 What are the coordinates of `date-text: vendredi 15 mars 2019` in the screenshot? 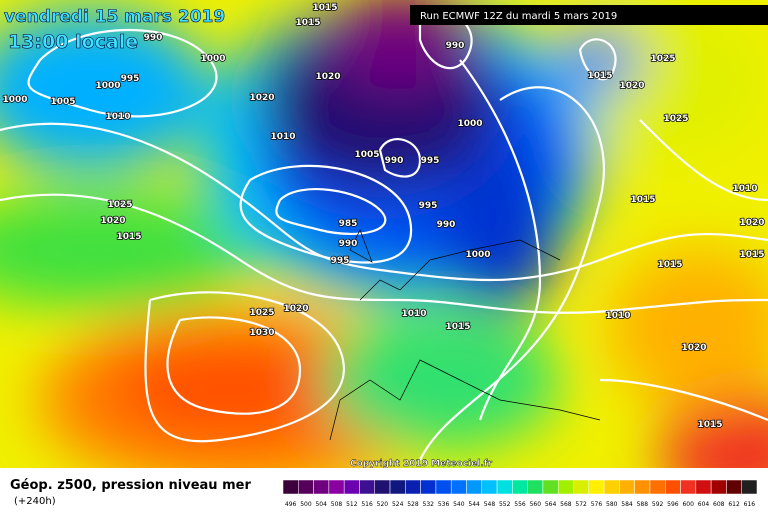 It's located at (114, 17).